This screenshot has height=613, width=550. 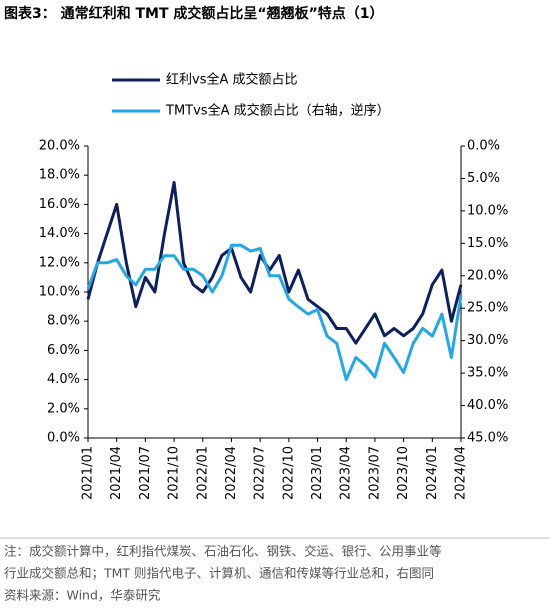 I want to click on y2-tick-label: 20.0%, so click(x=487, y=275).